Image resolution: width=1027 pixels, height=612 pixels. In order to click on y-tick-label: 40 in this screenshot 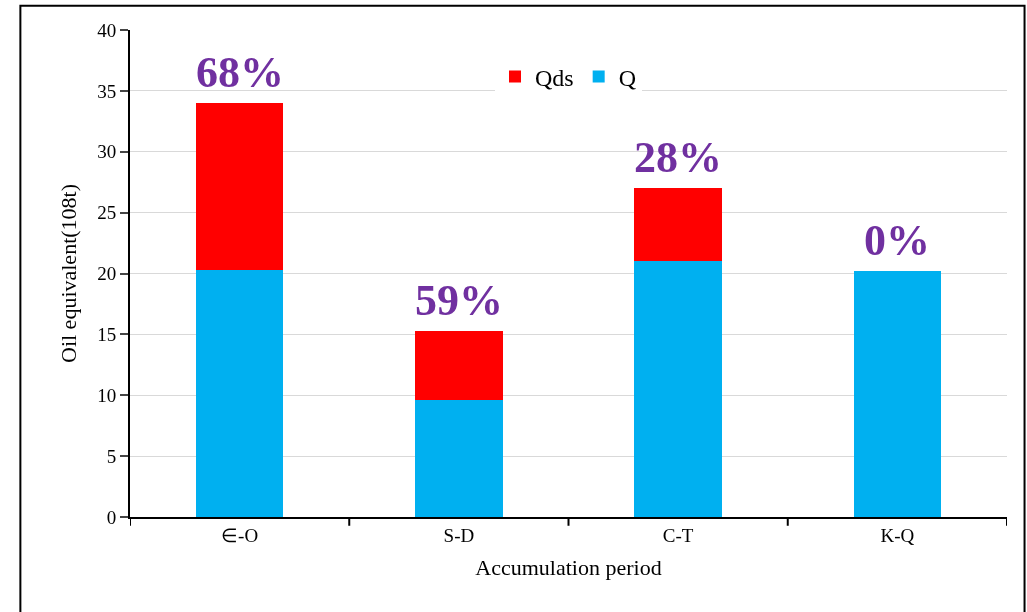, I will do `click(107, 30)`.